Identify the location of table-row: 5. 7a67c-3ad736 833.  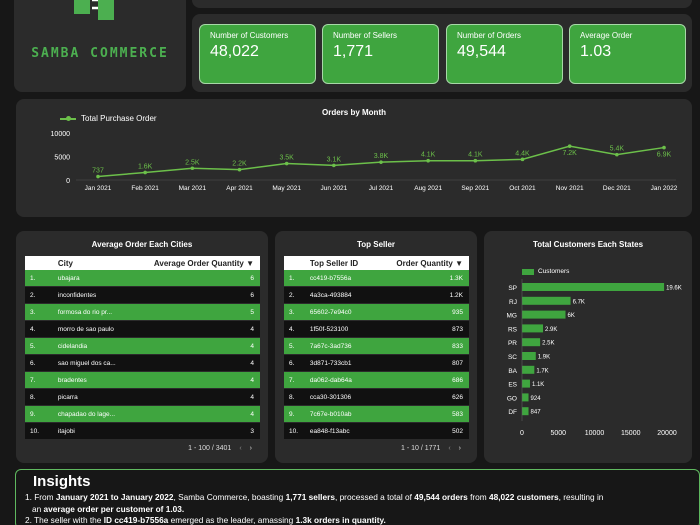
(376, 346).